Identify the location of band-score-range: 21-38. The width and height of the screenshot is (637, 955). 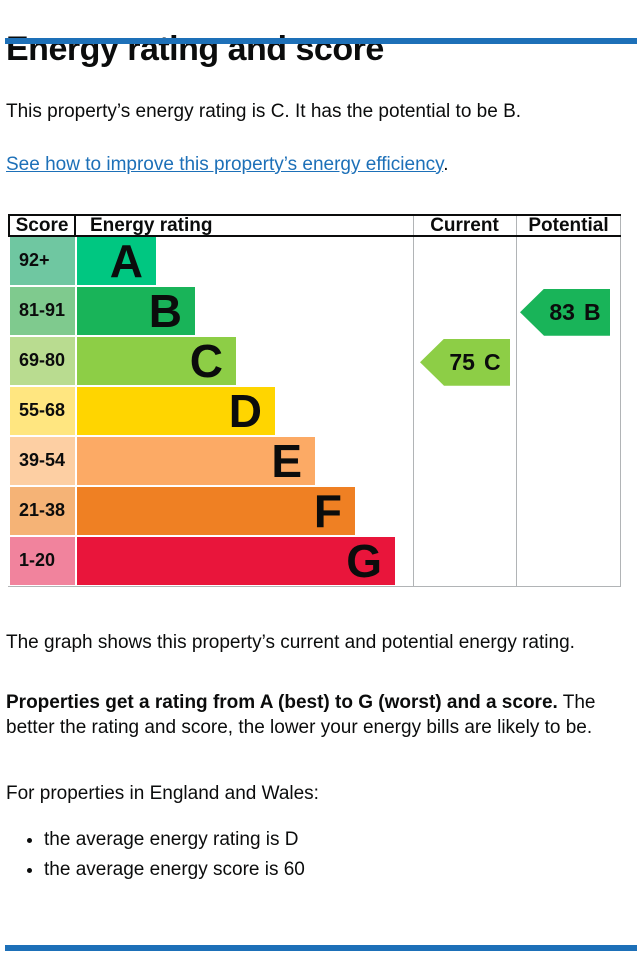
(42, 510).